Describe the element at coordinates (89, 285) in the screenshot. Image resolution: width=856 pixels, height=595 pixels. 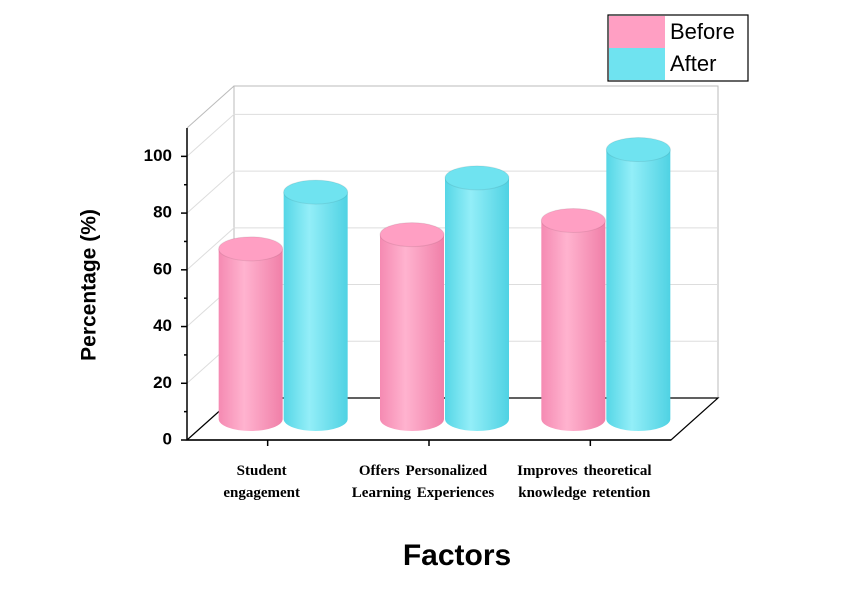
I see `y-axis-label: Percentage (%)` at that location.